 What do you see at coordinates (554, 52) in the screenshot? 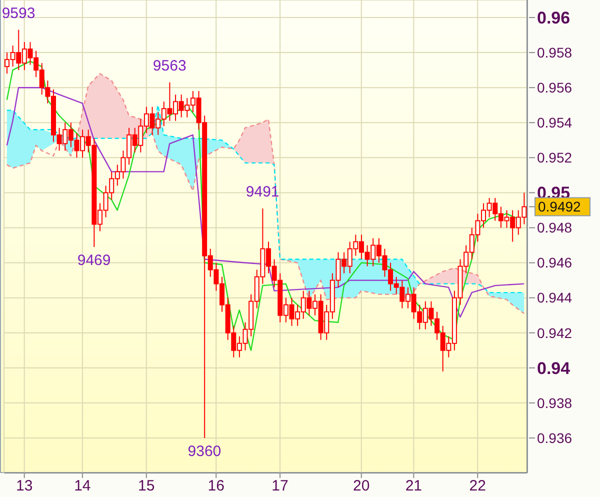
I see `y-tick-label: 0.958` at bounding box center [554, 52].